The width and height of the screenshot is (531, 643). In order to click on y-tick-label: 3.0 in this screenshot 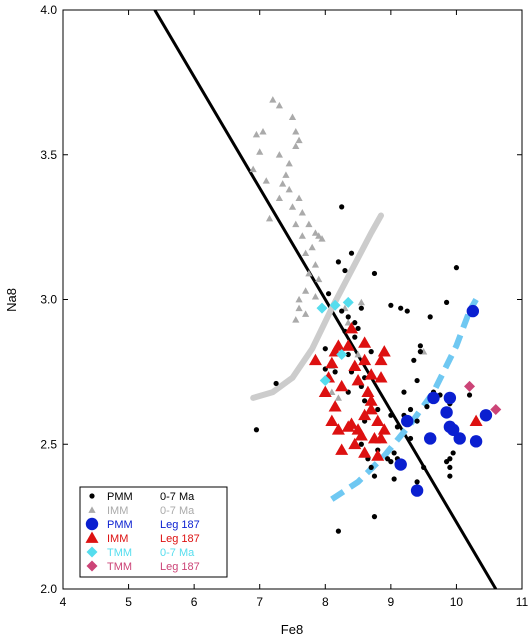, I will do `click(48, 300)`.